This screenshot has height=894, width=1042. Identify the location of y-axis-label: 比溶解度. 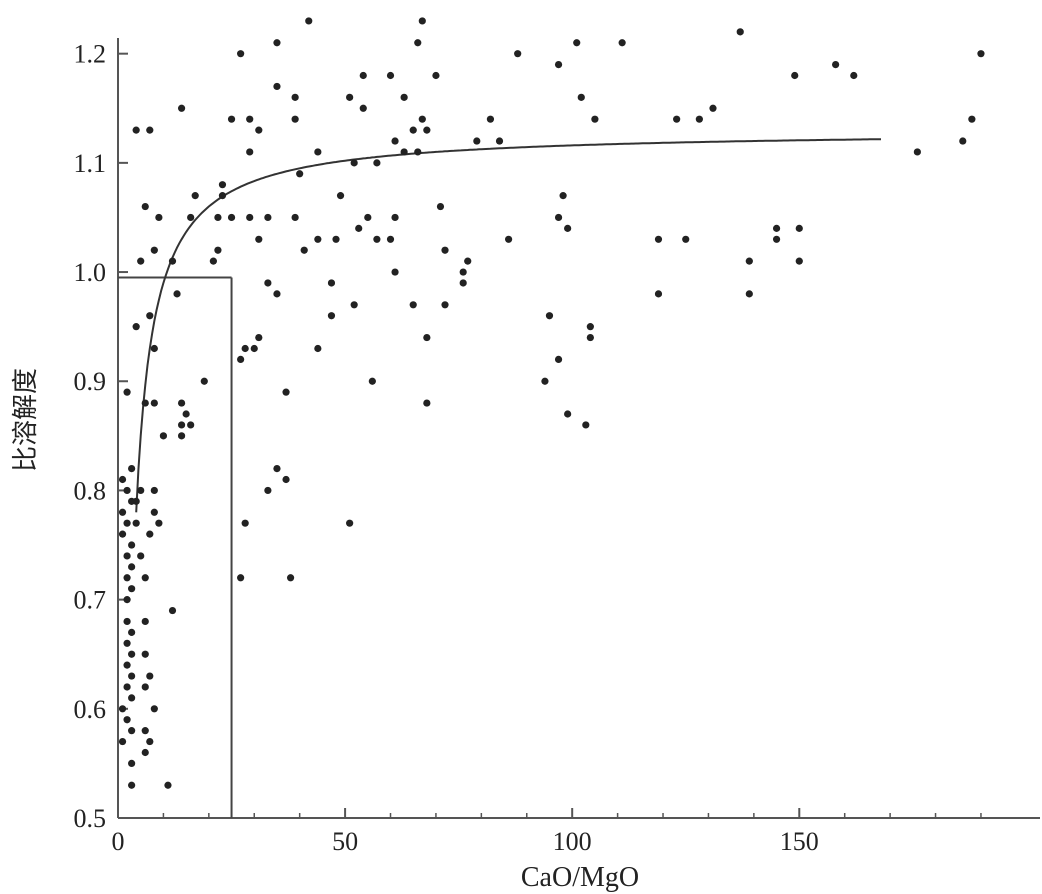
(26, 420).